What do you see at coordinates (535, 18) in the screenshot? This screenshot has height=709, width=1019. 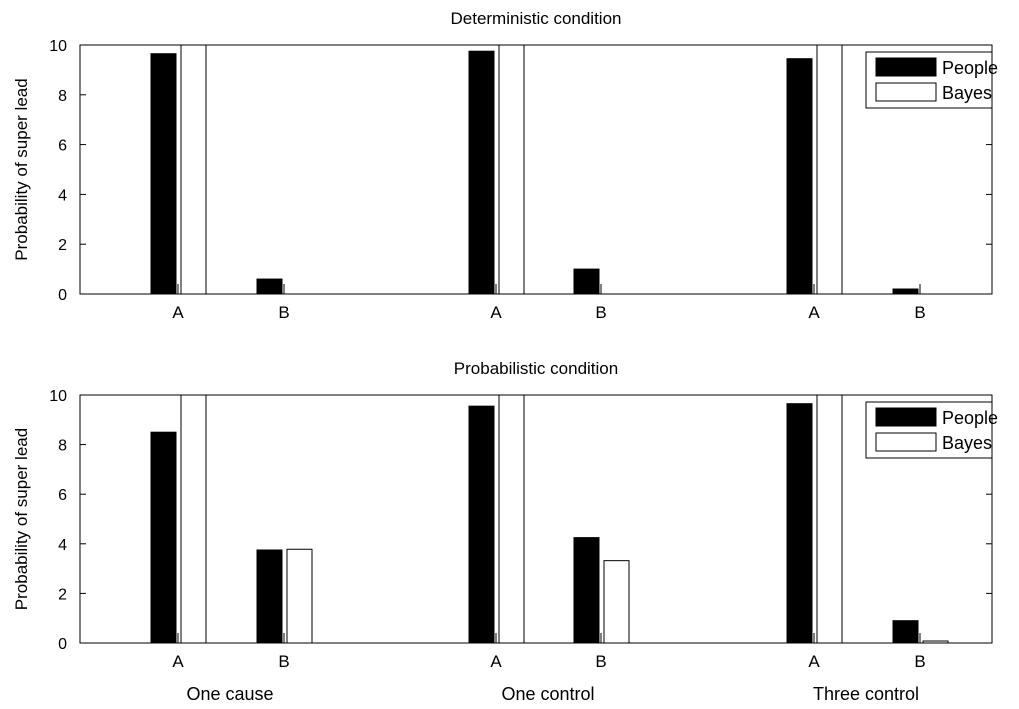 I see `chart-title: Deterministic condition` at bounding box center [535, 18].